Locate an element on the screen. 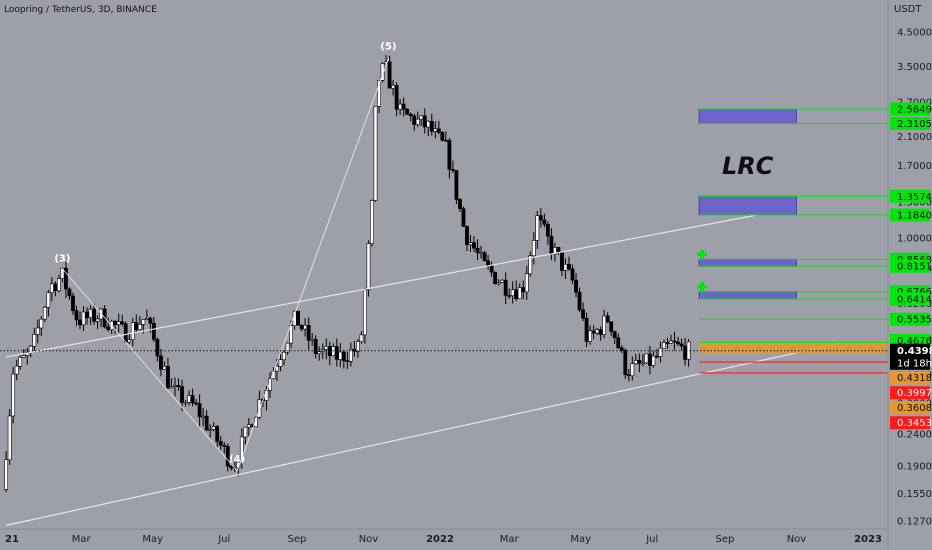 The height and width of the screenshot is (550, 932). time-axis: 21 Mar May Jul Sep Nov 2022 Mar May Jul Sep Nov 2023 is located at coordinates (443, 539).